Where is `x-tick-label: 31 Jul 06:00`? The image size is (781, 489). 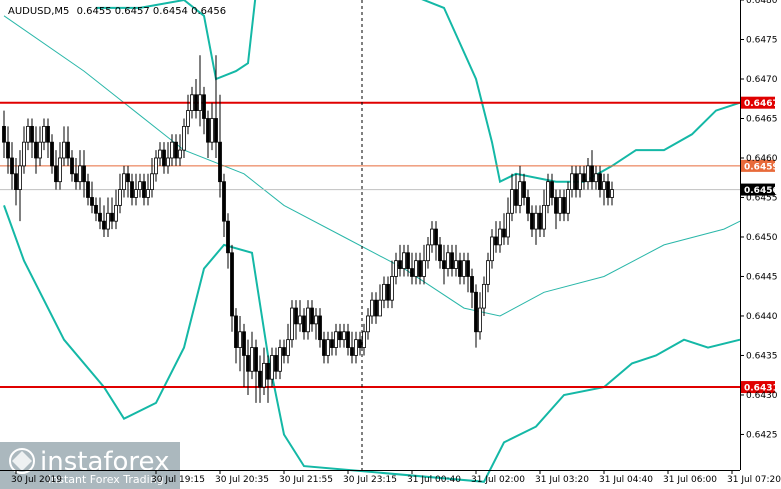 x-tick-label: 31 Jul 06:00 is located at coordinates (690, 480).